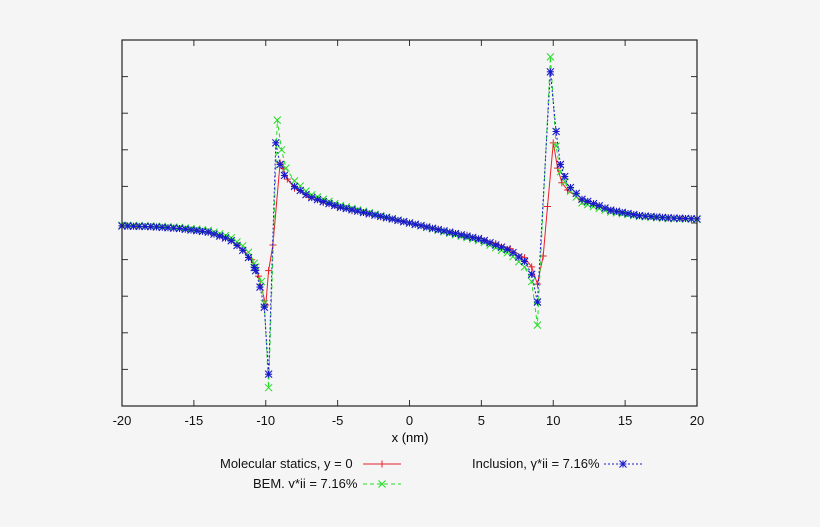 The image size is (820, 527). What do you see at coordinates (193, 420) in the screenshot?
I see `svg-text: -15` at bounding box center [193, 420].